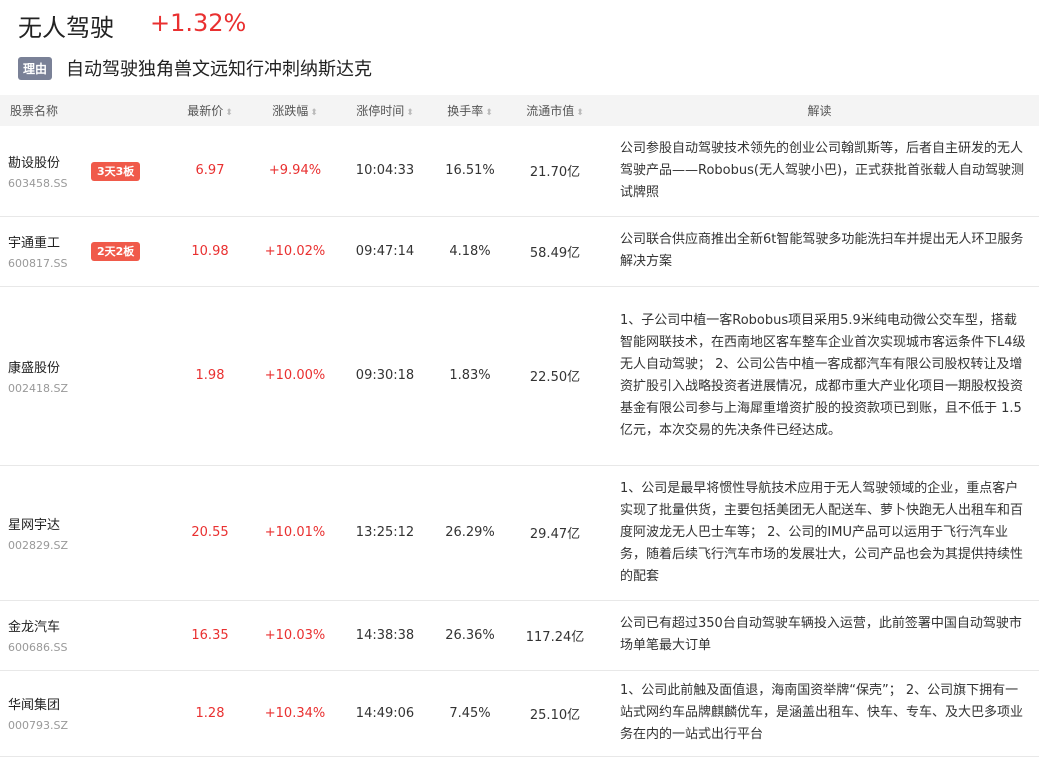  I want to click on change: +10.00%, so click(295, 376).